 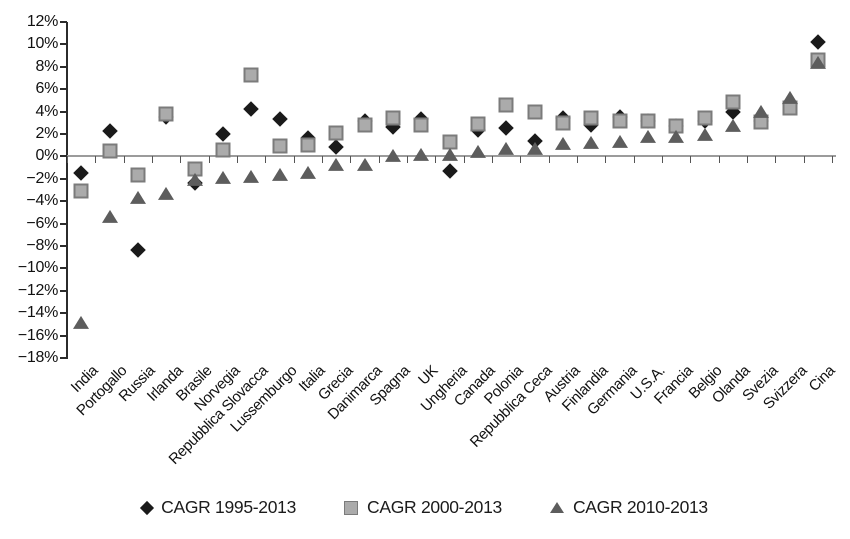 I want to click on legend-diamond-icon, so click(x=147, y=507).